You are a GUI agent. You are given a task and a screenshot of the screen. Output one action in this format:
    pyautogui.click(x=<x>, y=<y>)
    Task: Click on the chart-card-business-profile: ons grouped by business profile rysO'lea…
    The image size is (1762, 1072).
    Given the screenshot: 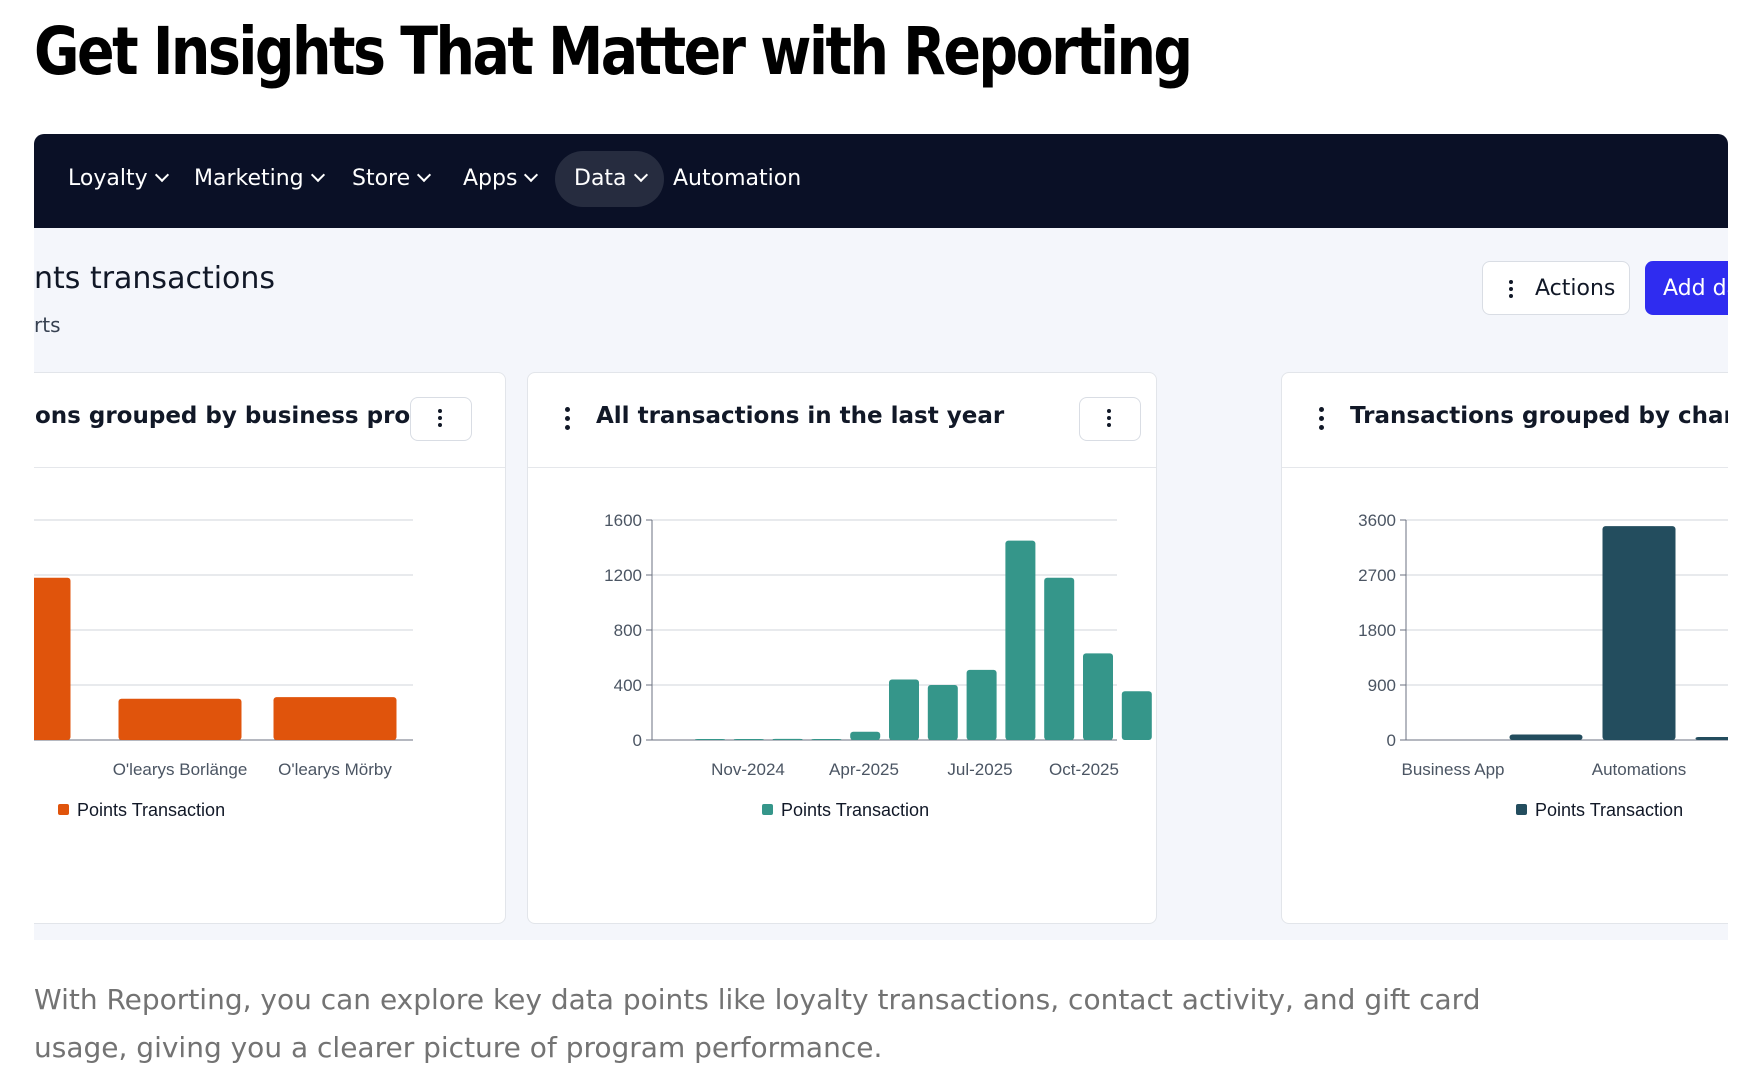 What is the action you would take?
    pyautogui.click(x=270, y=648)
    